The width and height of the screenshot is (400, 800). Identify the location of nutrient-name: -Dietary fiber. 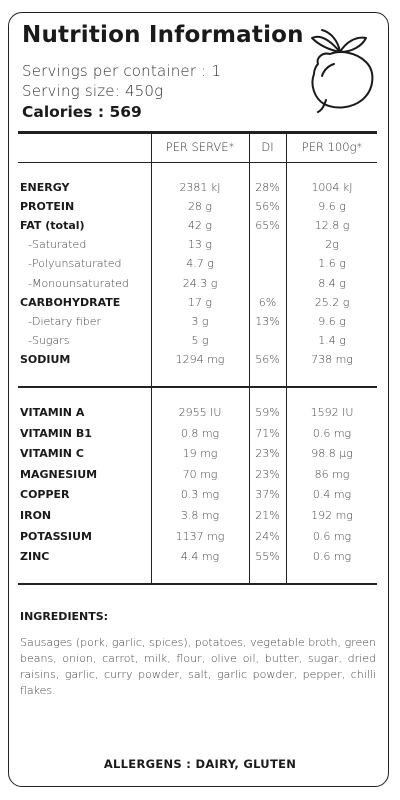
(65, 321).